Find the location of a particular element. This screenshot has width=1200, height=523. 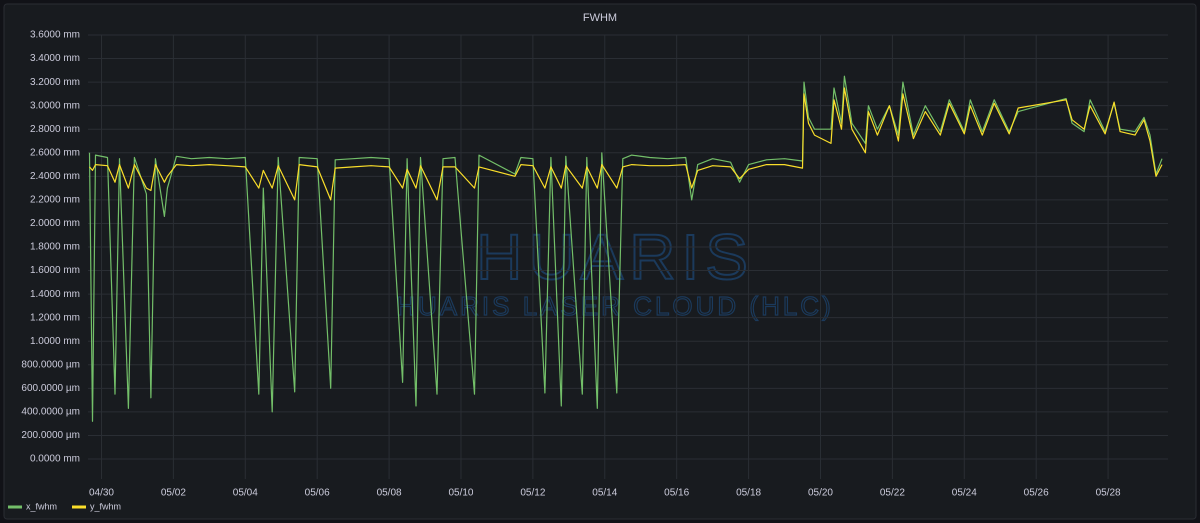

y-tick-label: 400.0000 µm is located at coordinates (50, 412).